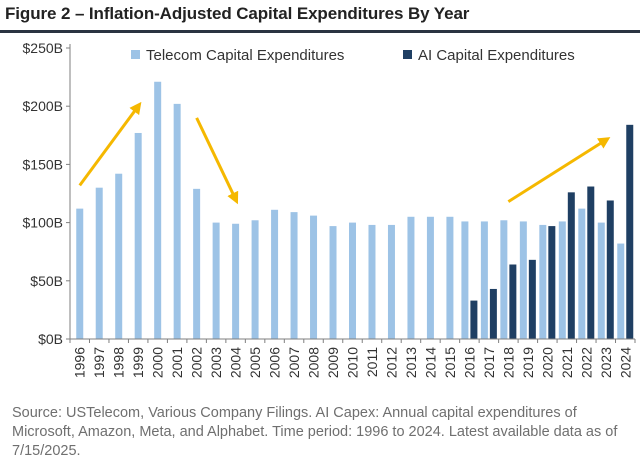  I want to click on x-tick-label: 2011, so click(372, 362).